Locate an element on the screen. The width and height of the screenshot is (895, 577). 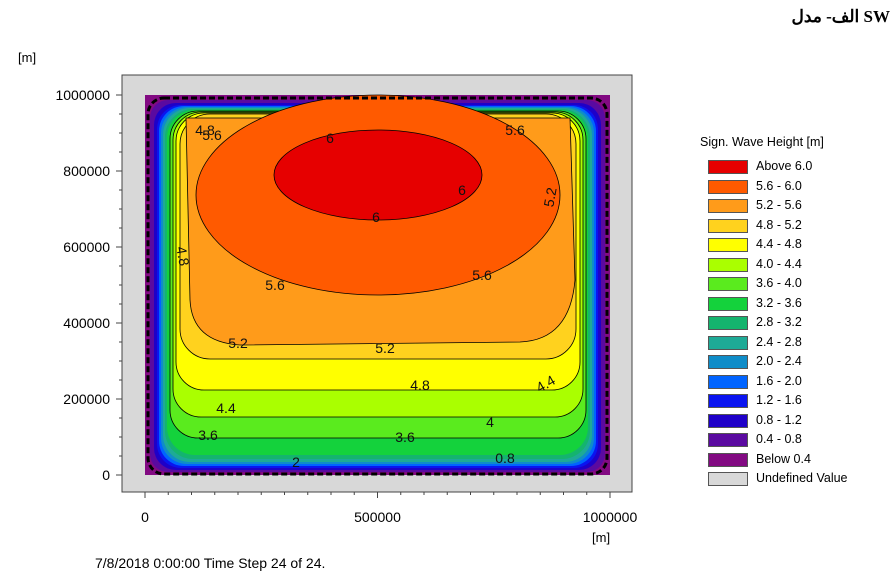
x-tick-label: 0 is located at coordinates (145, 517).